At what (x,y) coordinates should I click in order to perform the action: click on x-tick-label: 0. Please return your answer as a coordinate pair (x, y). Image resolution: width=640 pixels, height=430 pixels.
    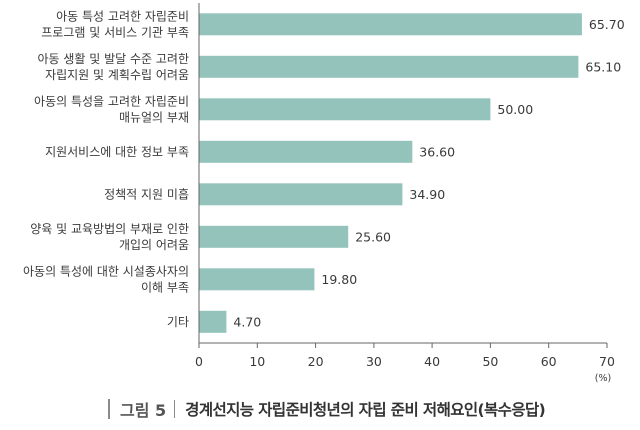
    Looking at the image, I should click on (199, 361).